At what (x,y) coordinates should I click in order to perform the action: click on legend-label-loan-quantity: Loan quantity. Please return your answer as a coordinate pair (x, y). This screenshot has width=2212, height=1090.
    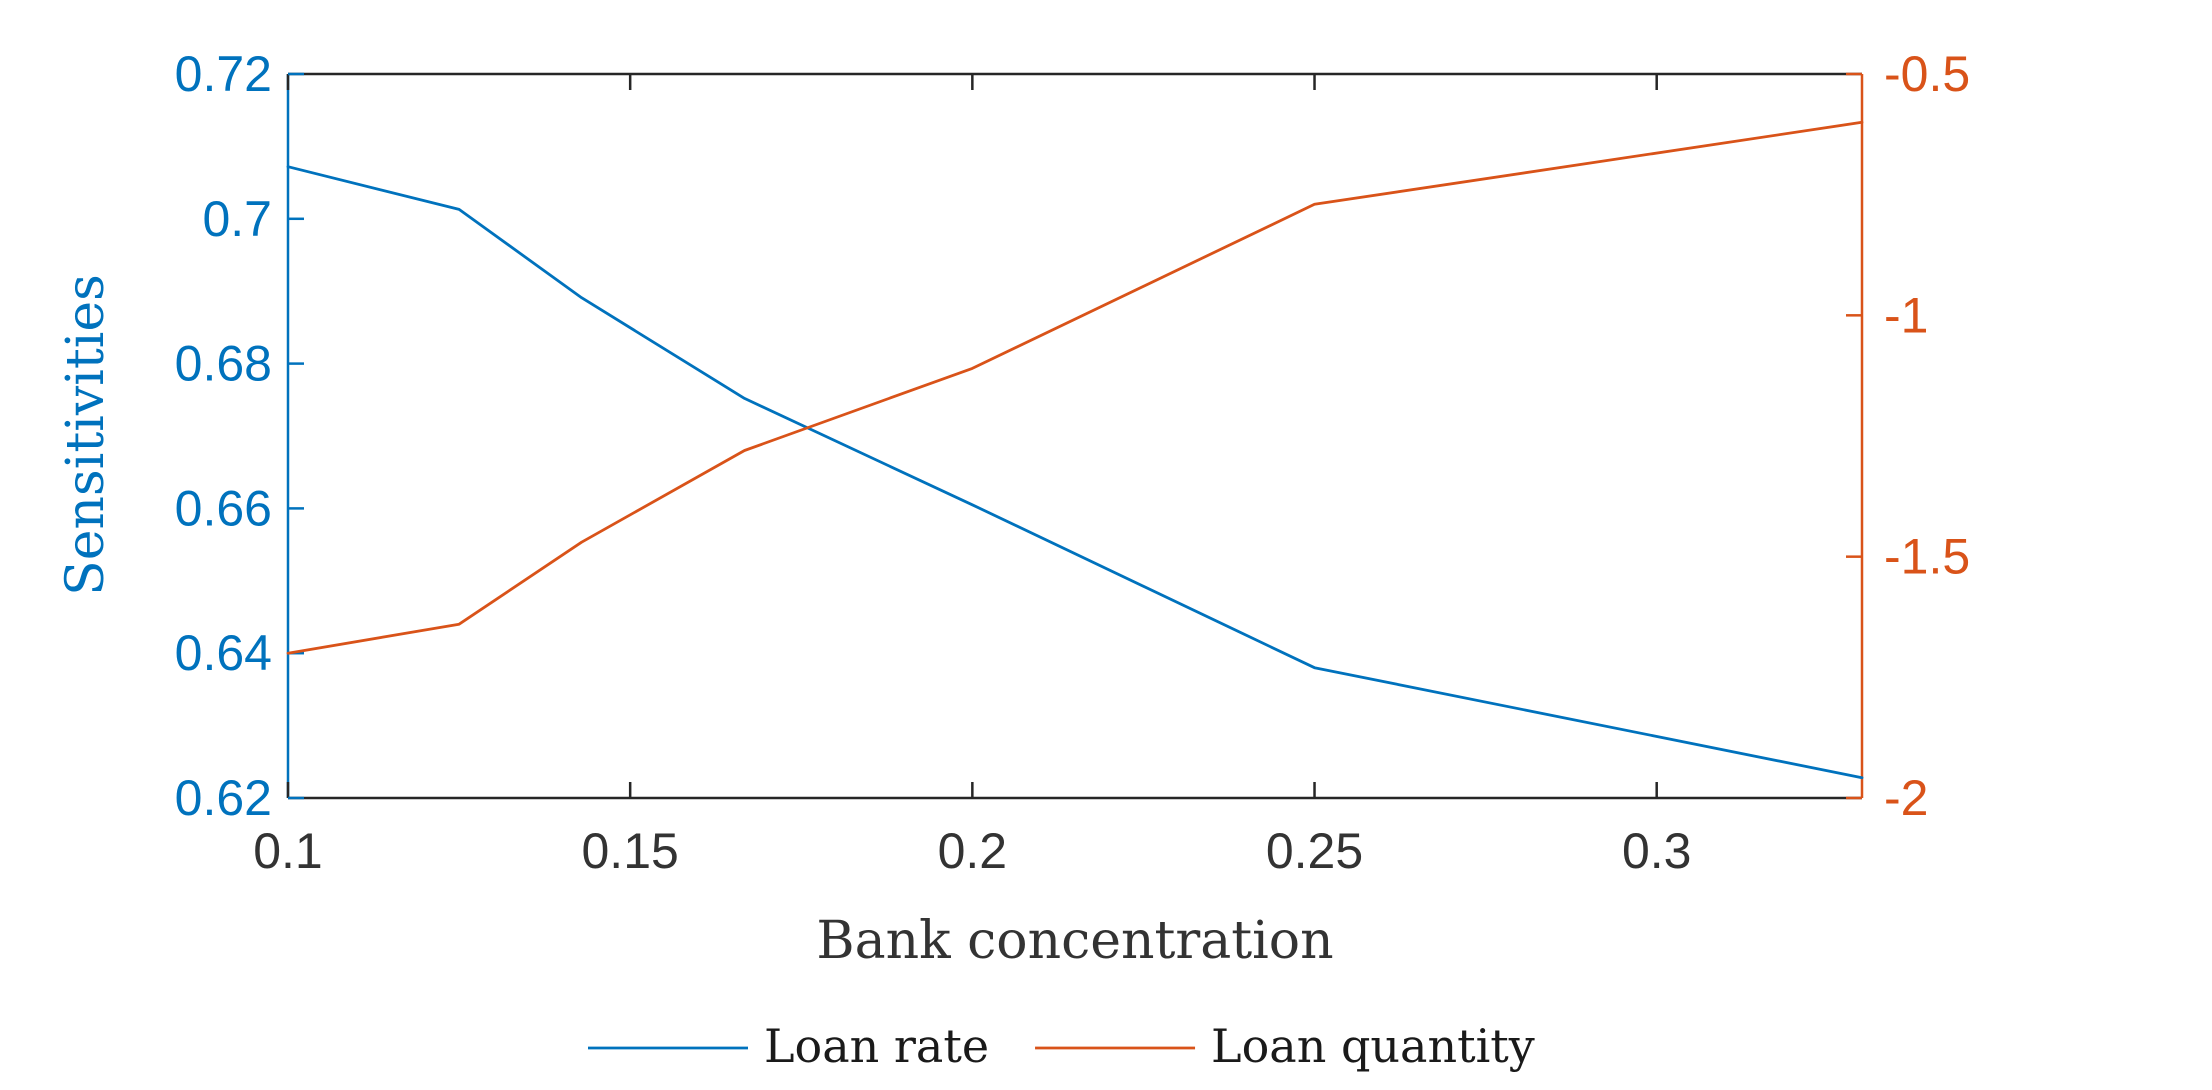
    Looking at the image, I should click on (1373, 1046).